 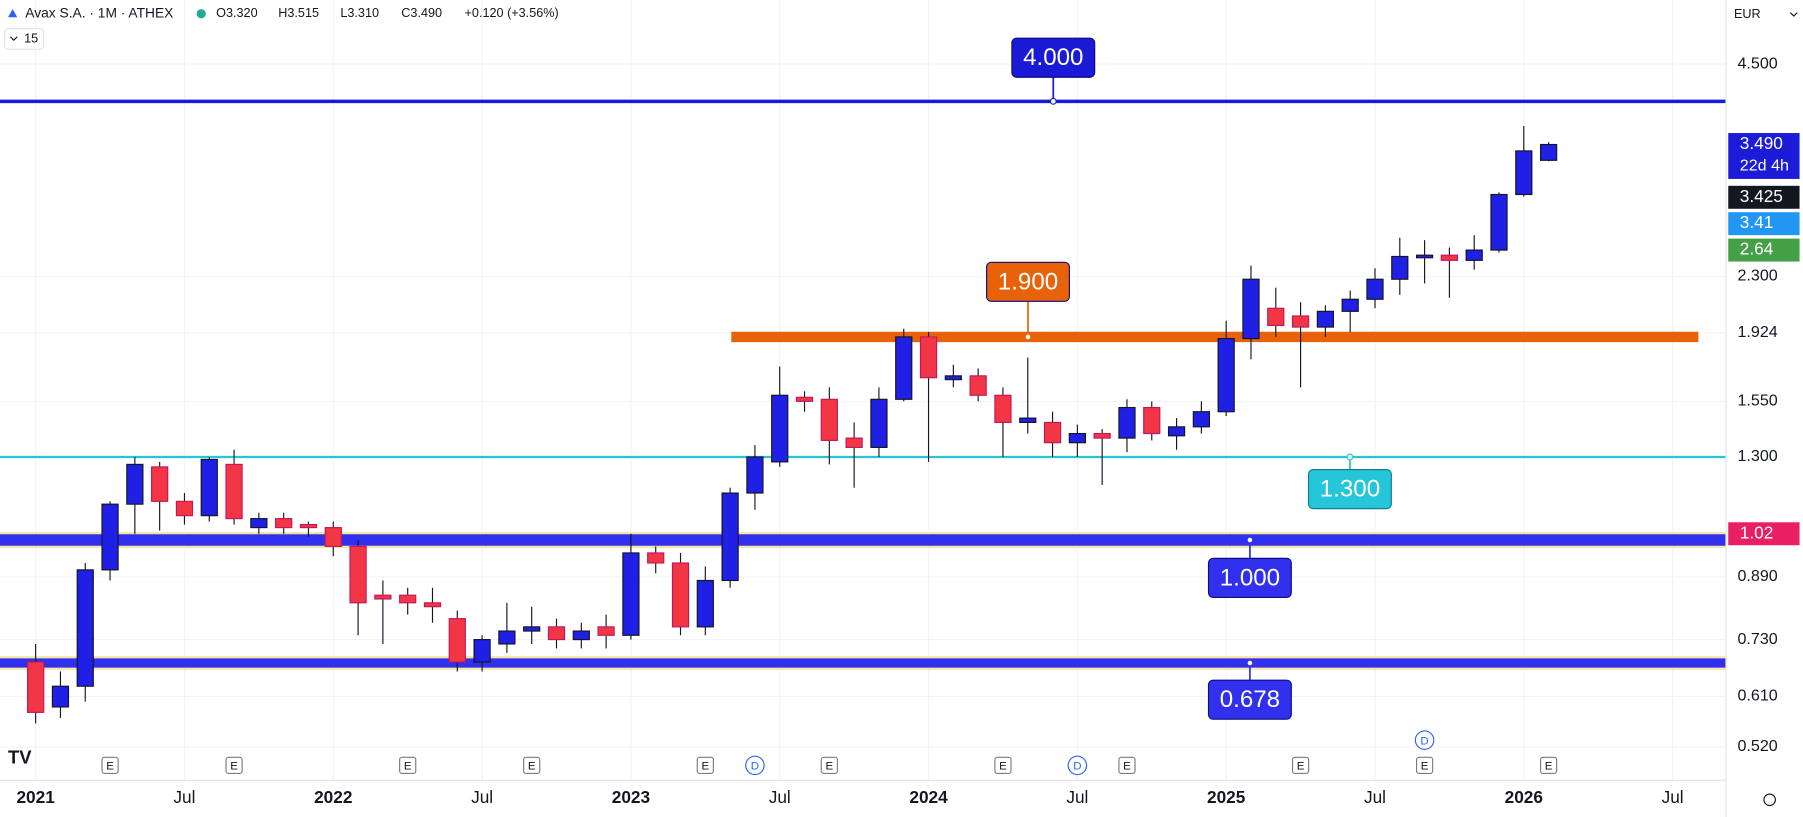 I want to click on chart-title: Avax S.A. · 1M · ATHEX, so click(x=99, y=12).